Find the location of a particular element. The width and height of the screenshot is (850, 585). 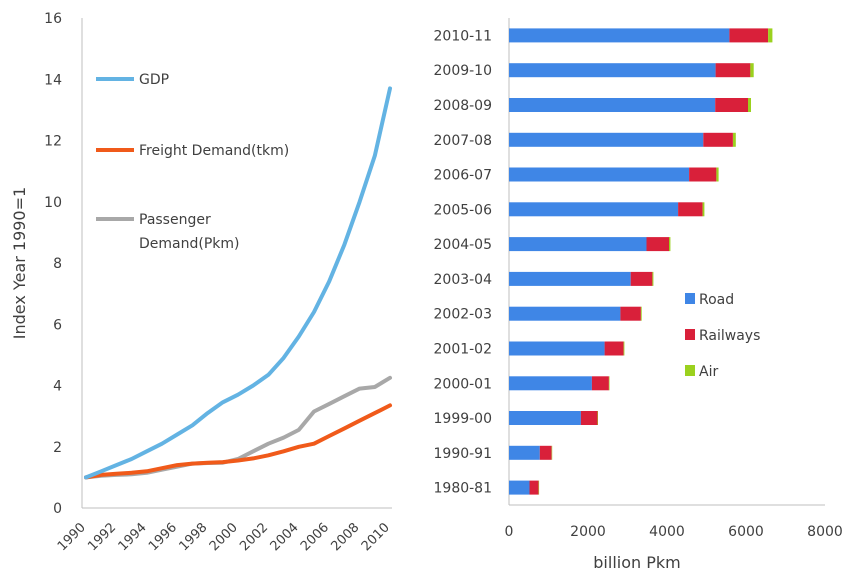

x-axis-label: billion Pkm is located at coordinates (636, 562).